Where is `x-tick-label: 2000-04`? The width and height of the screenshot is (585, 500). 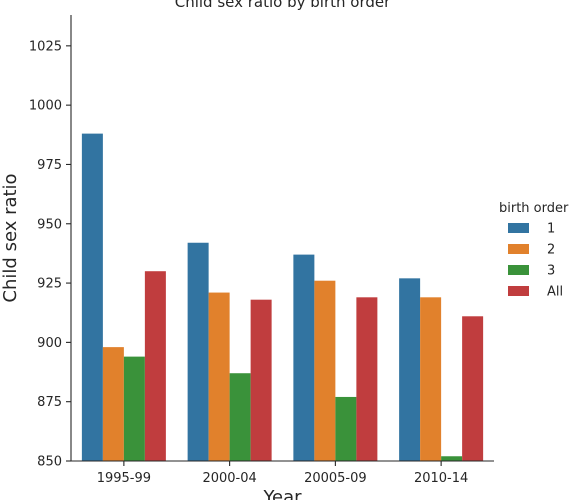
x-tick-label: 2000-04 is located at coordinates (229, 478).